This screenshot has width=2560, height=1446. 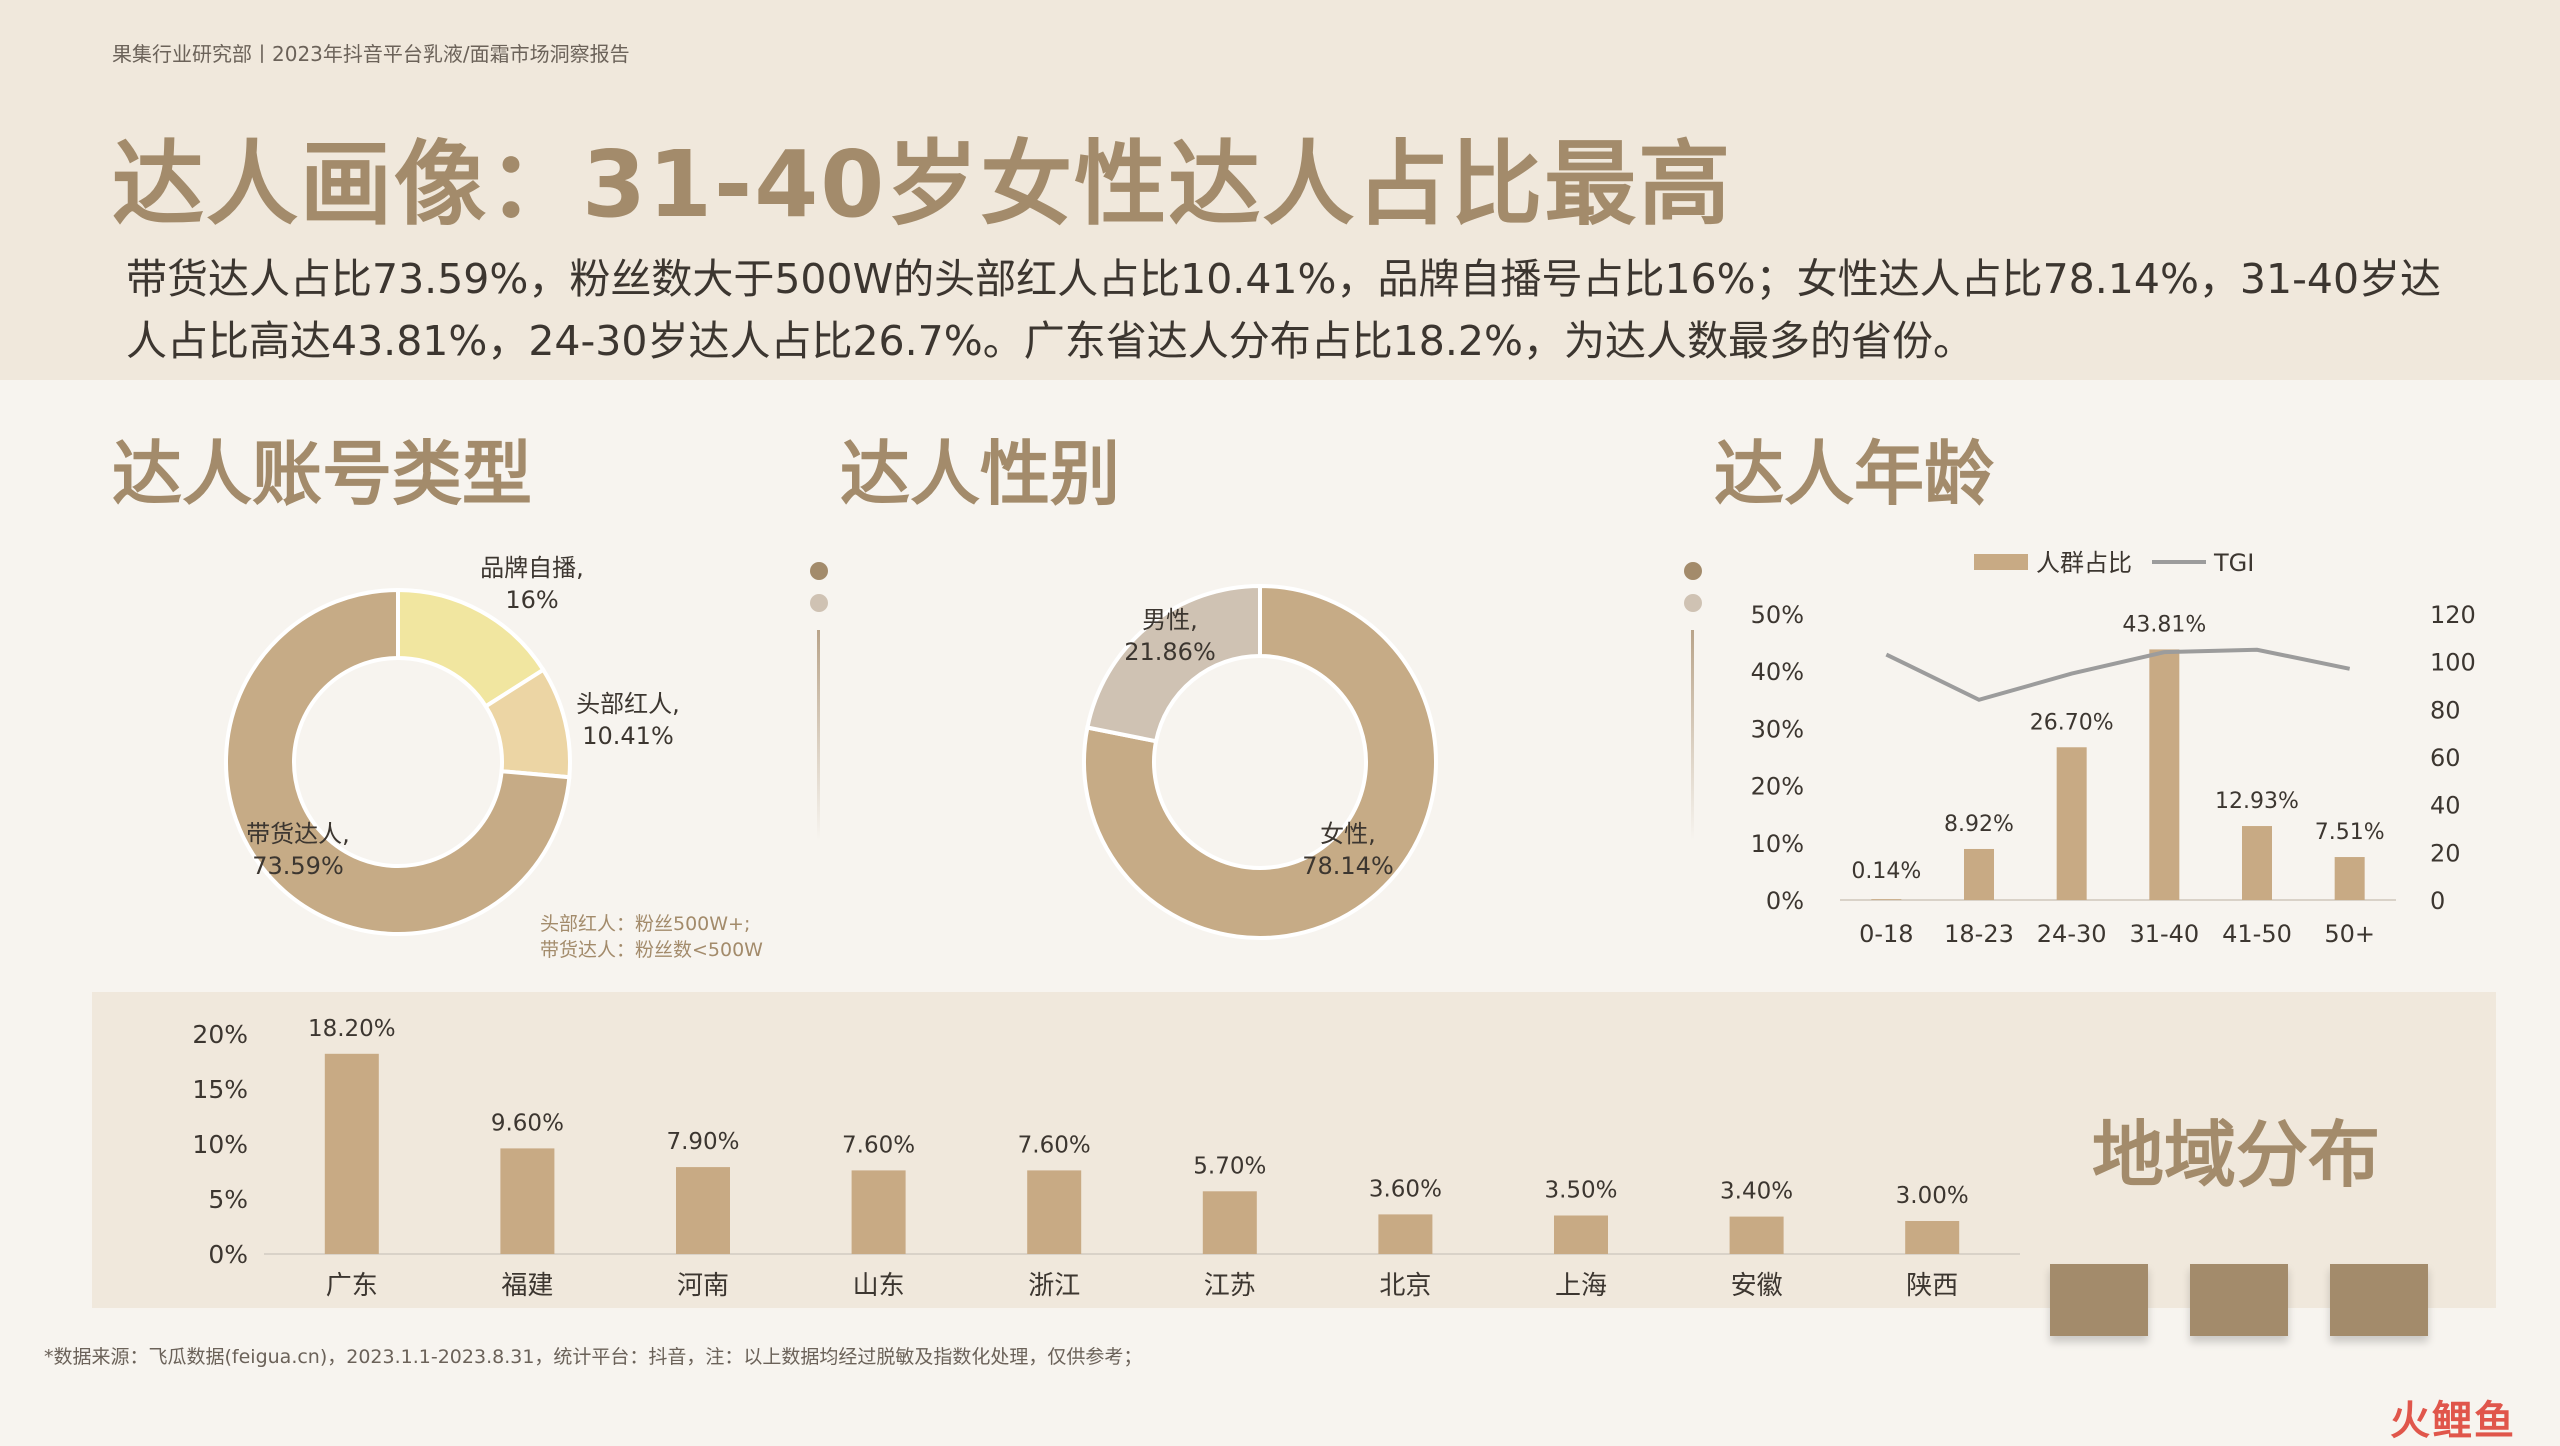 I want to click on account-note-head: 头部红人：粉丝500W+;, so click(x=645, y=924).